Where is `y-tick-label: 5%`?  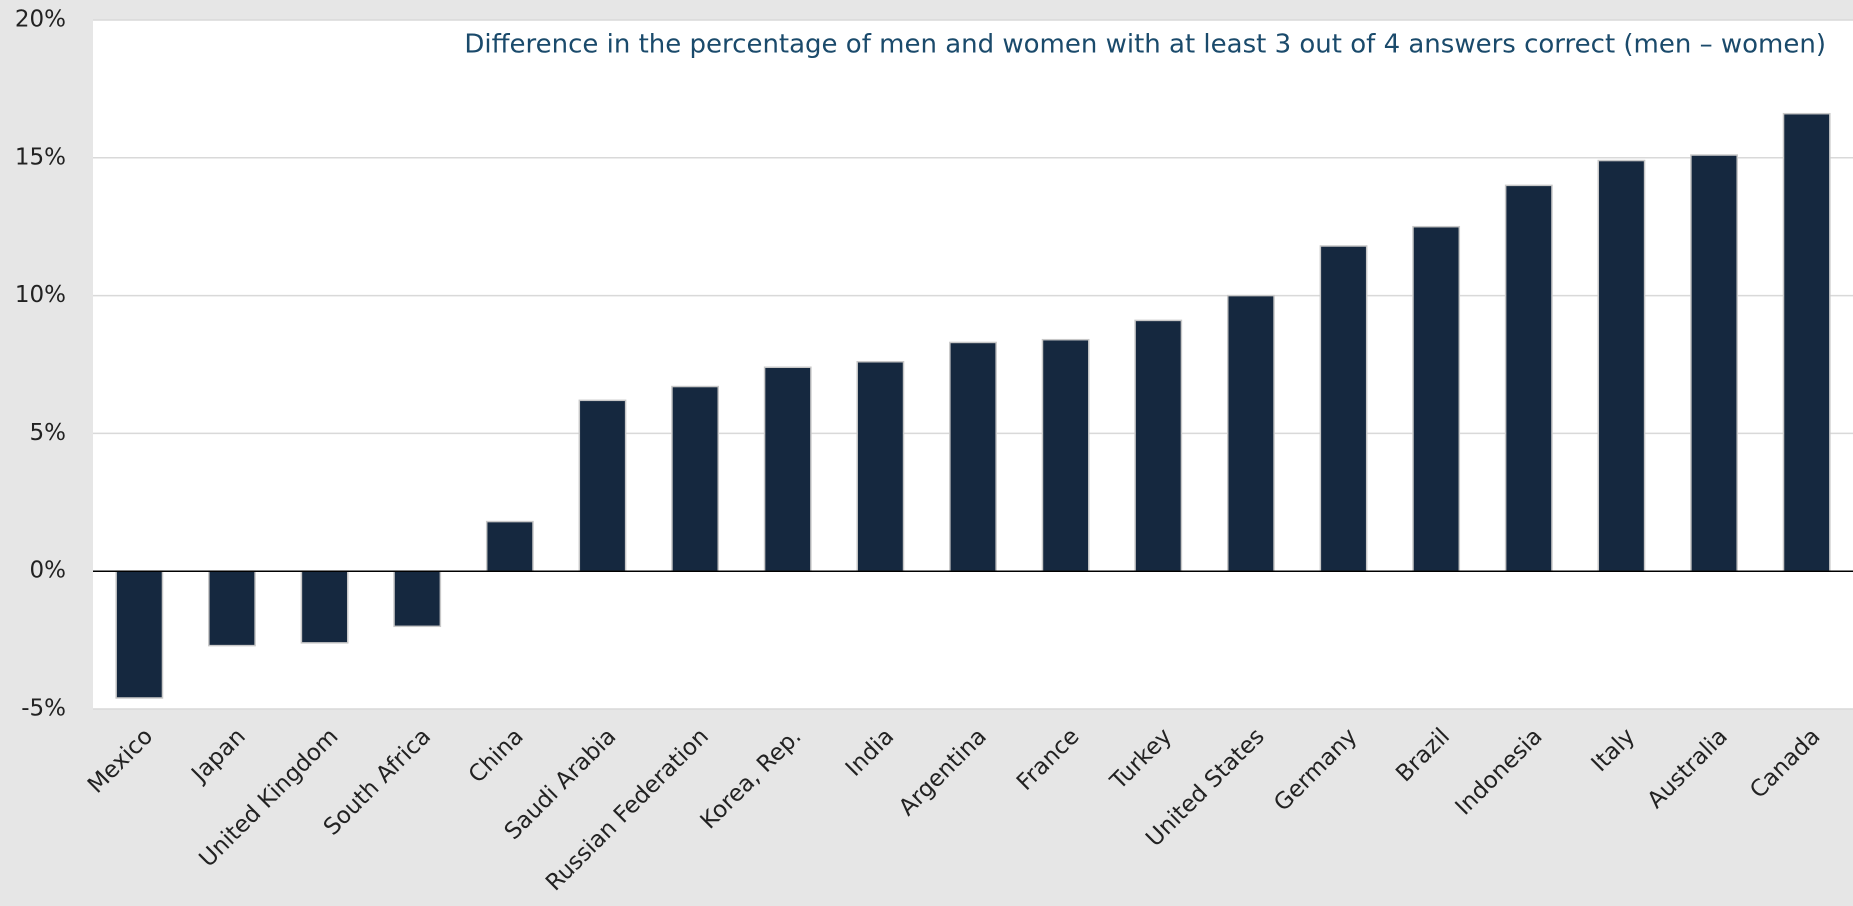
y-tick-label: 5% is located at coordinates (48, 433).